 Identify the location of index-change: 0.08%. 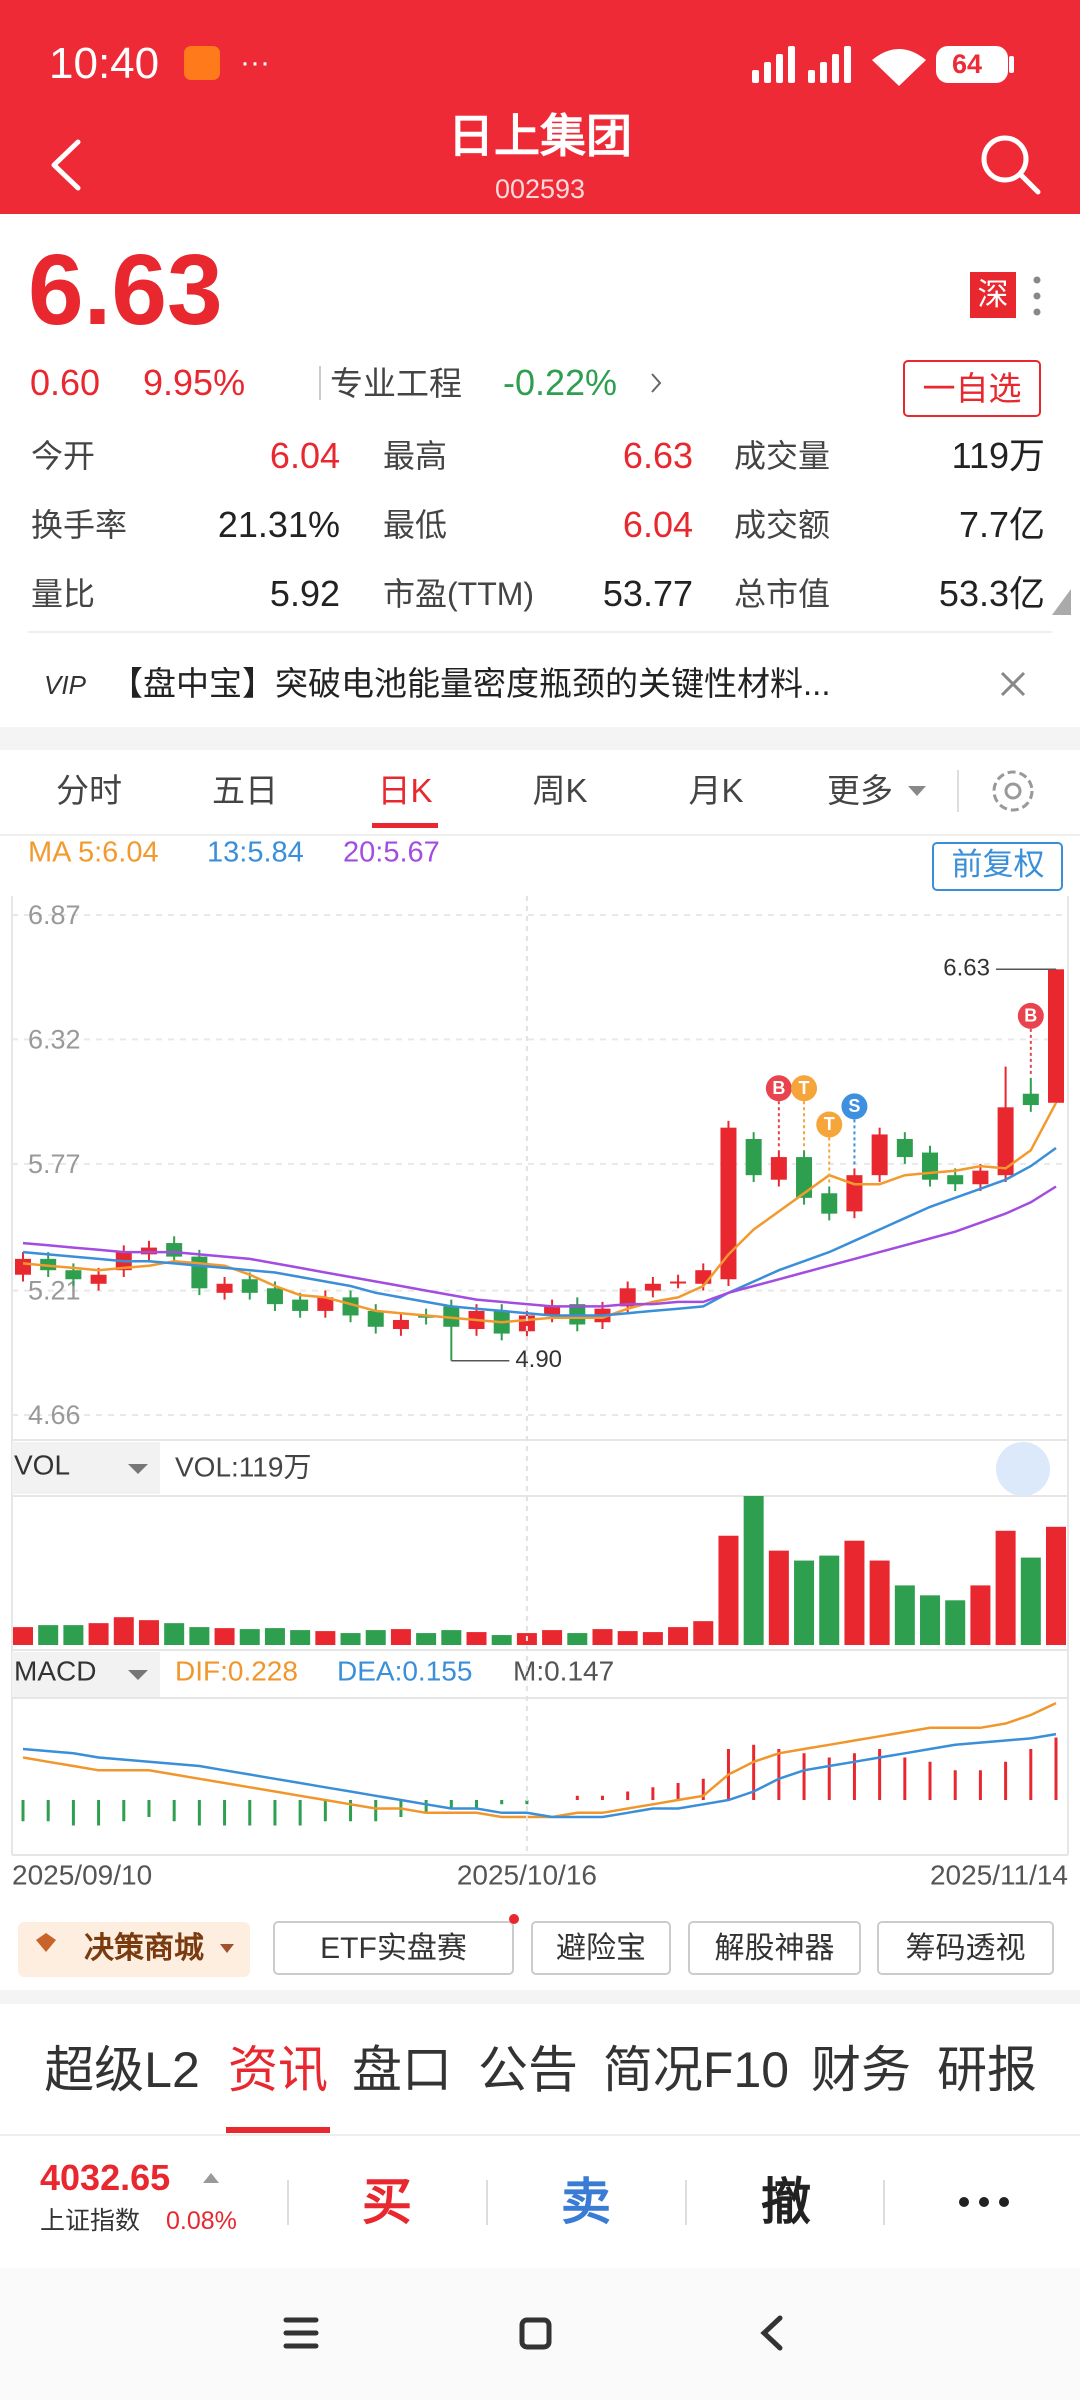
(201, 2221).